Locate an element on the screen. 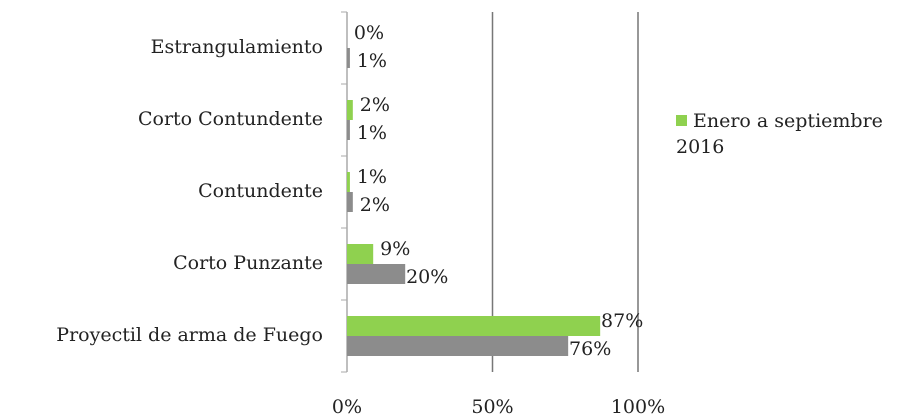 This screenshot has height=419, width=920. legend-item: Enero a septiembre 2016 is located at coordinates (796, 134).